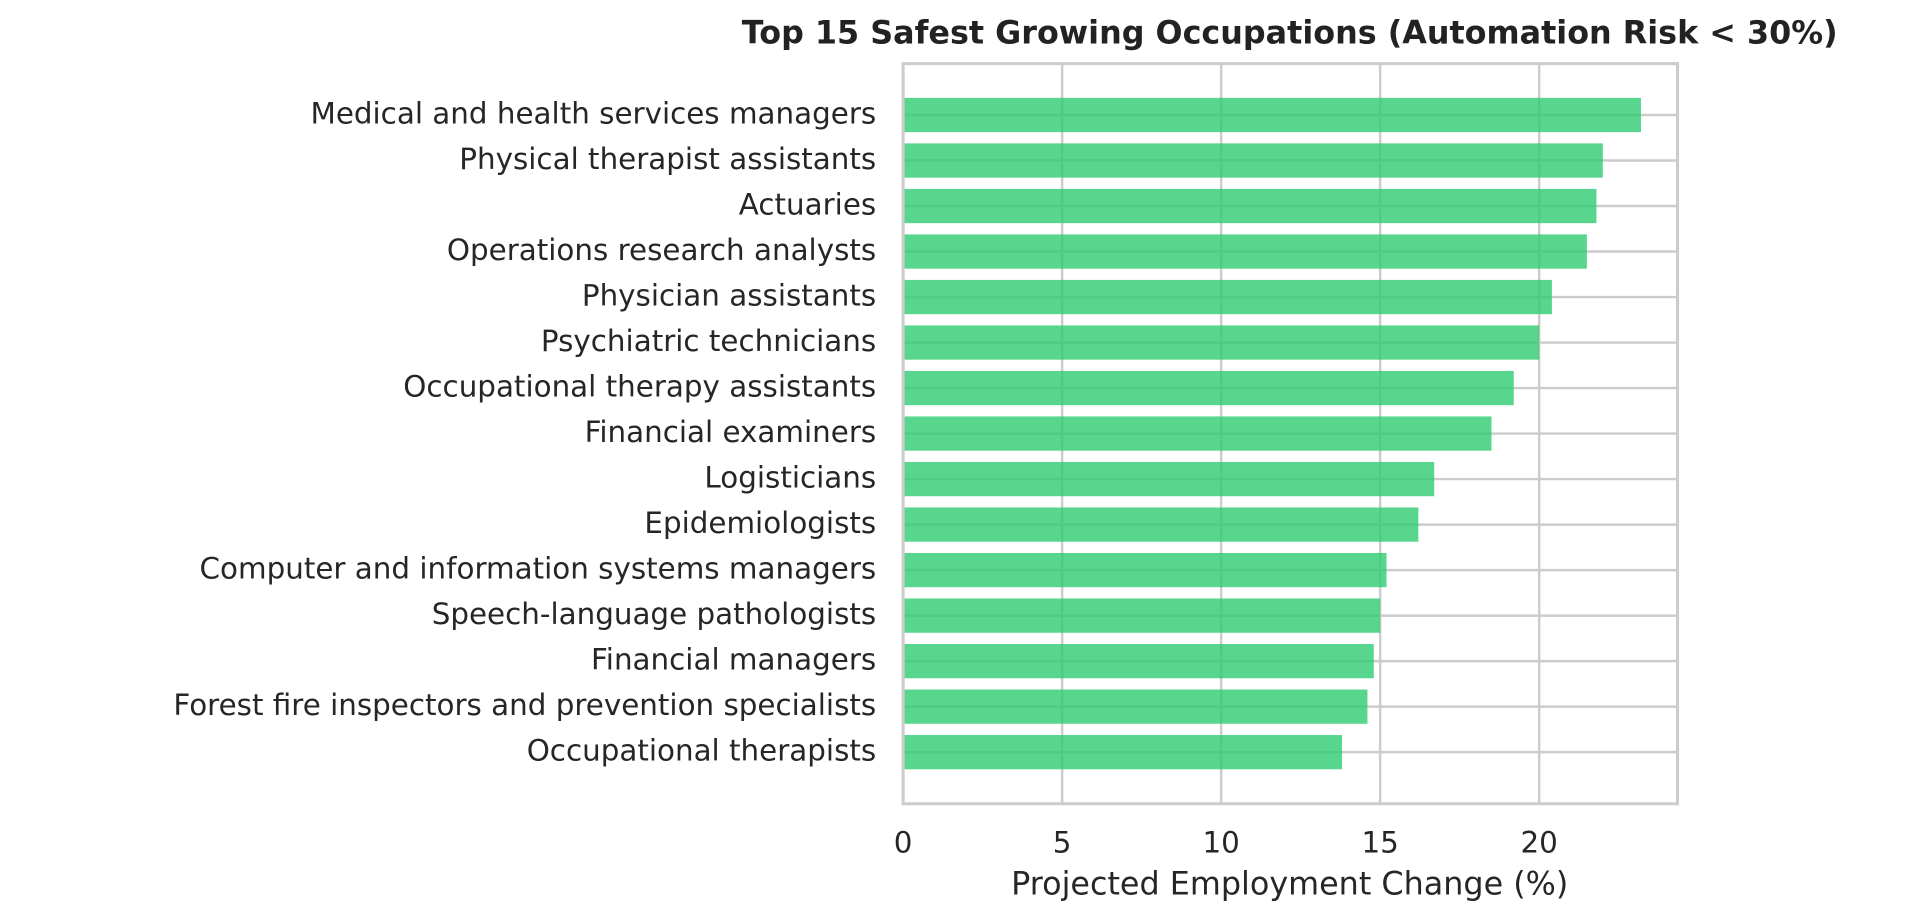  Describe the element at coordinates (790, 478) in the screenshot. I see `y-tick-label: Logisticians` at that location.